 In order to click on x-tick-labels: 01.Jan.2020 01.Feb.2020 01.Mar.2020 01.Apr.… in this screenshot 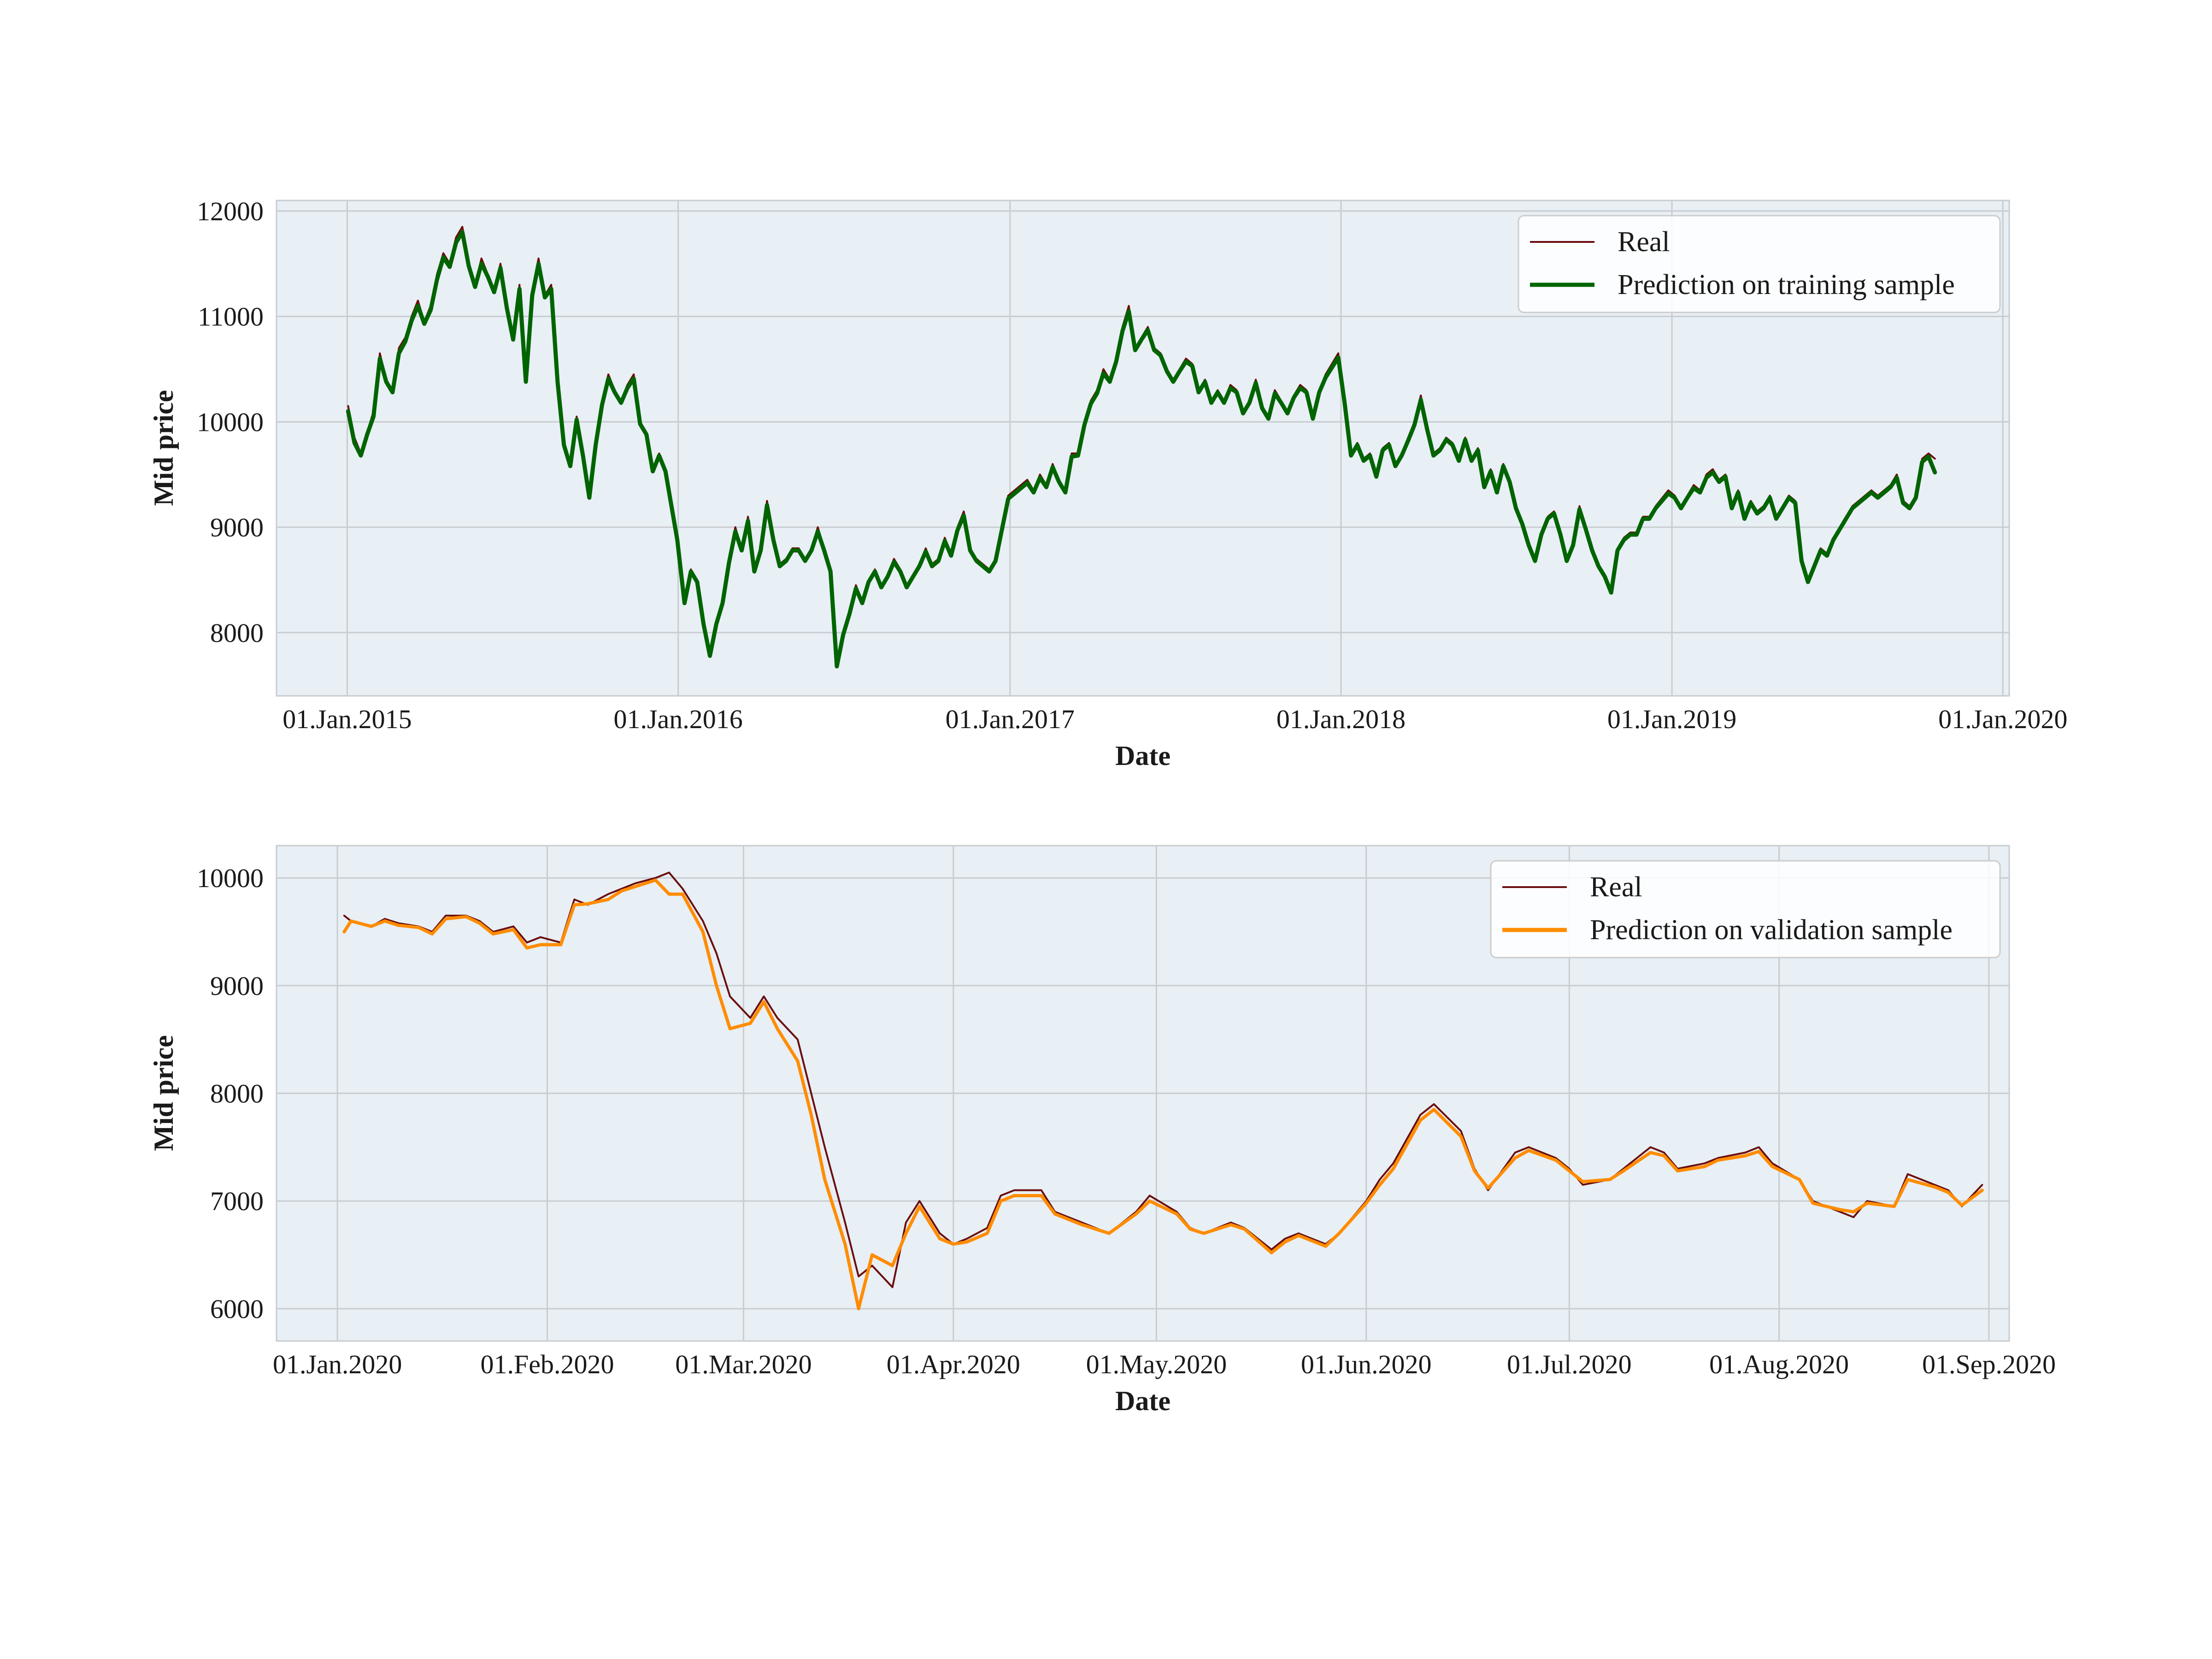, I will do `click(1164, 1364)`.